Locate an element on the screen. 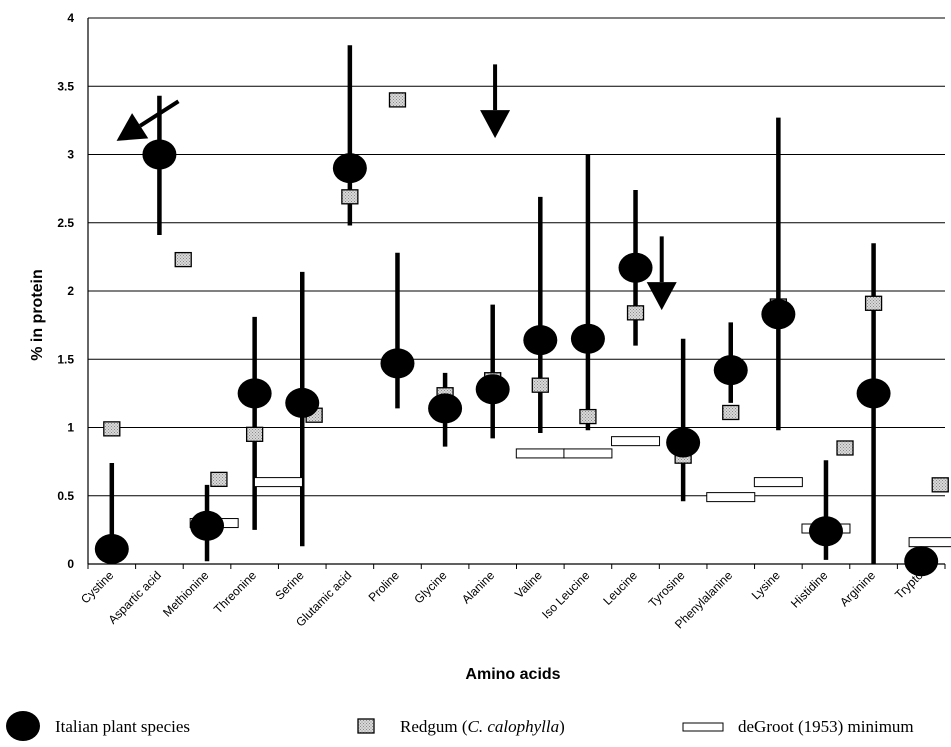 The image size is (951, 747). x-tick-label: Arginine is located at coordinates (857, 588).